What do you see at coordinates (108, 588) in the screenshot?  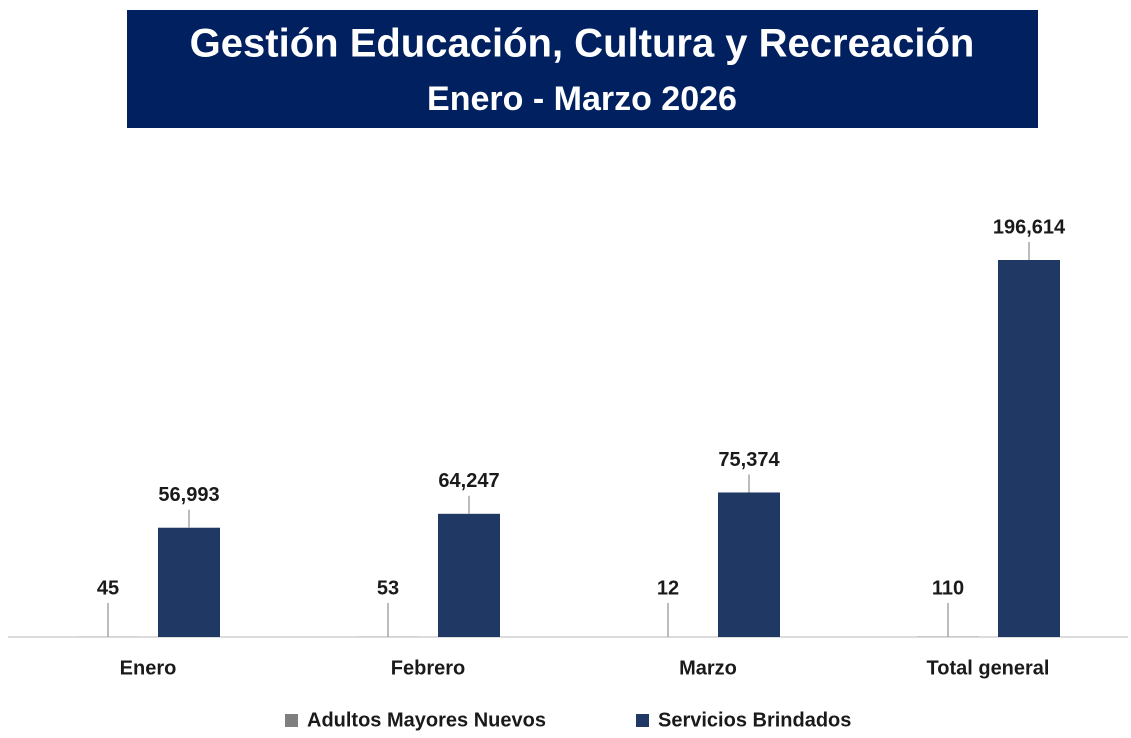 I see `data-label: 45` at bounding box center [108, 588].